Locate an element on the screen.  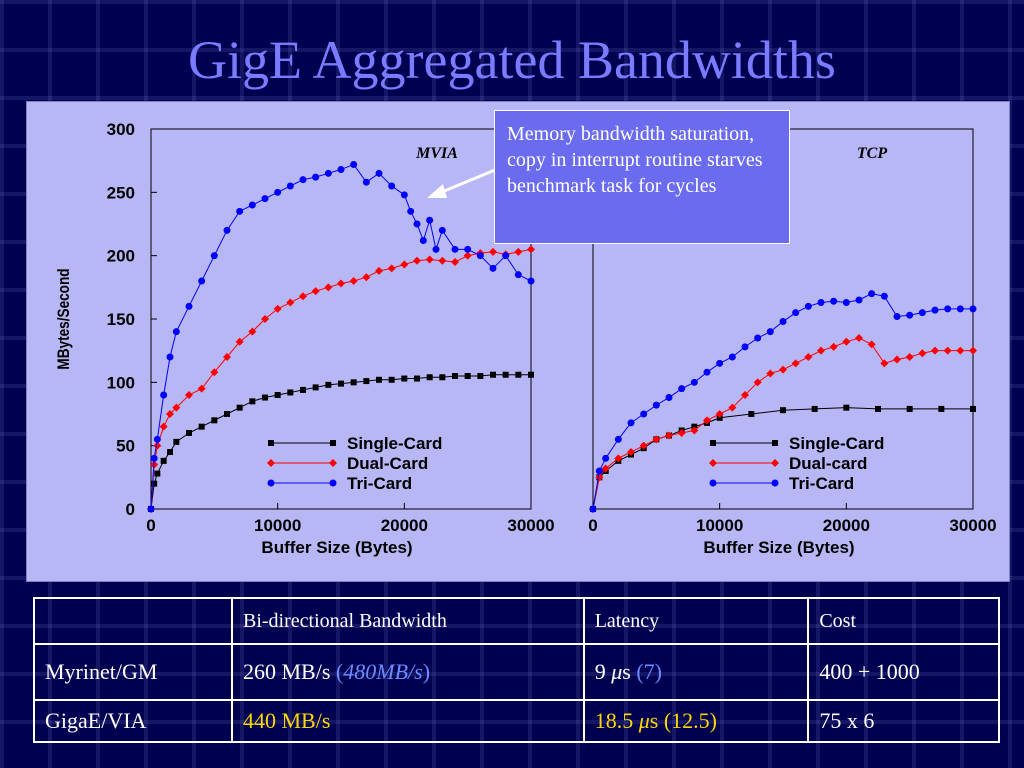
x-tick-label: 0 is located at coordinates (150, 525).